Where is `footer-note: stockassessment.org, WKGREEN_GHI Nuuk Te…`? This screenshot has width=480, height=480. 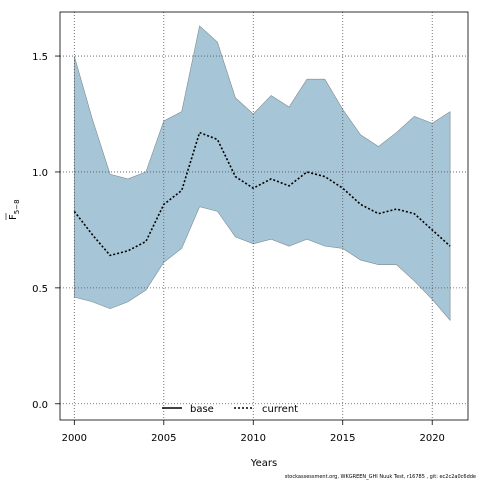 footer-note: stockassessment.org, WKGREEN_GHI Nuuk Te… is located at coordinates (380, 477).